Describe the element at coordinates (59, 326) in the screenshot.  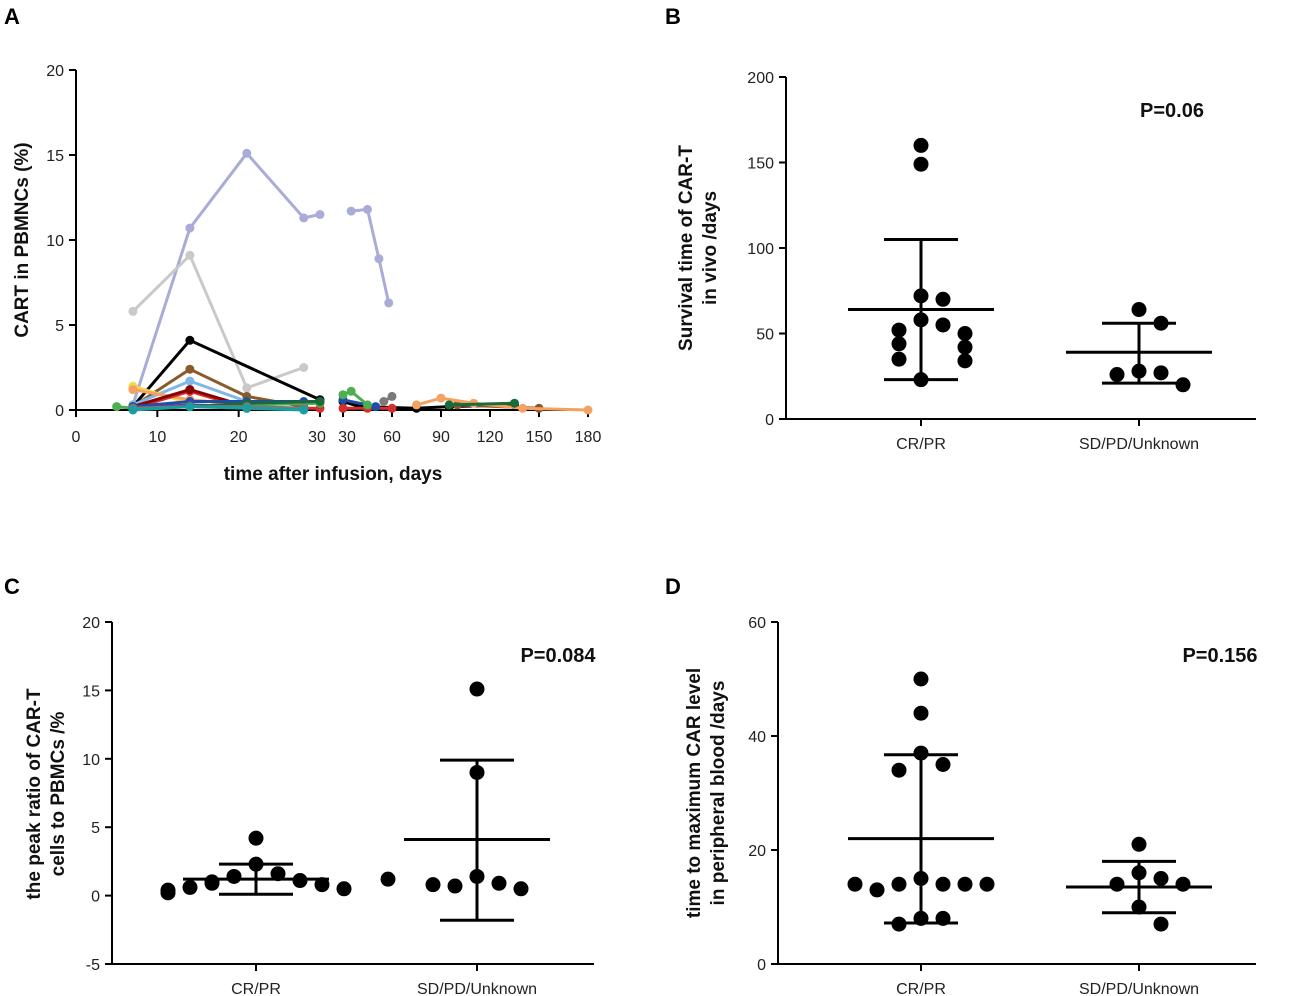
I see `a-y-tick-label: 5` at that location.